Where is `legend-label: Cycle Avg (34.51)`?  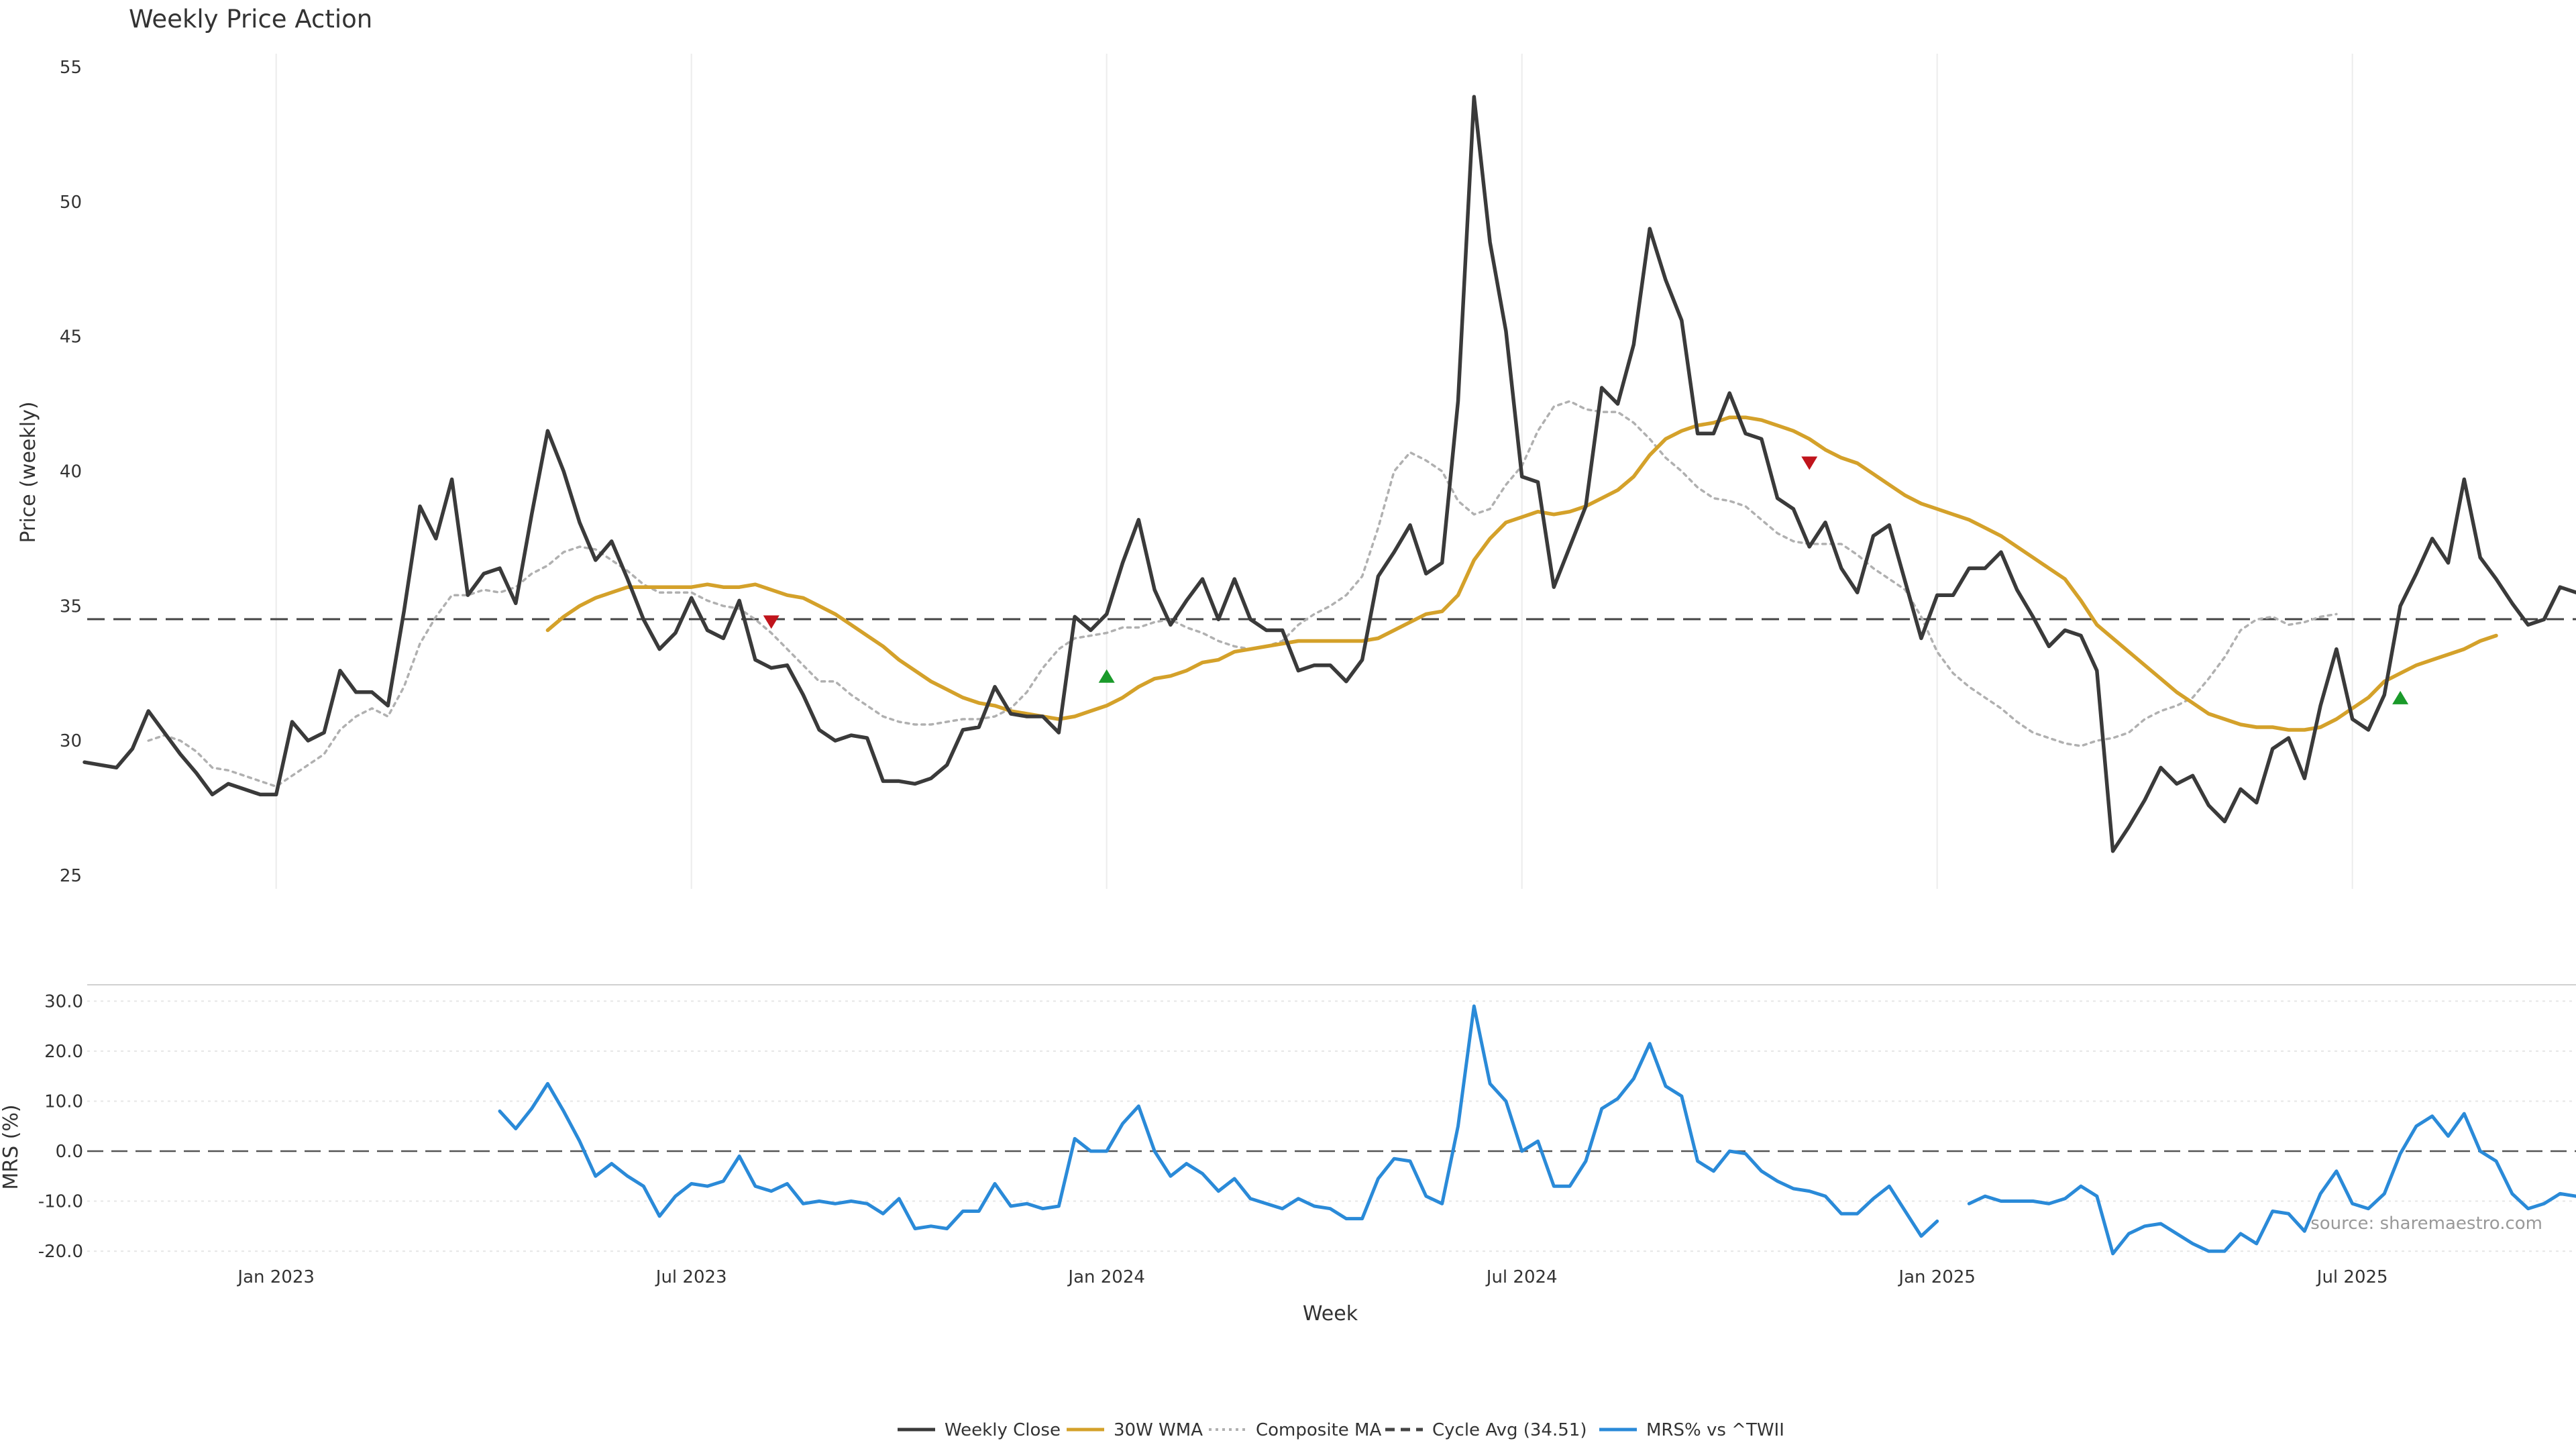 legend-label: Cycle Avg (34.51) is located at coordinates (1509, 1430).